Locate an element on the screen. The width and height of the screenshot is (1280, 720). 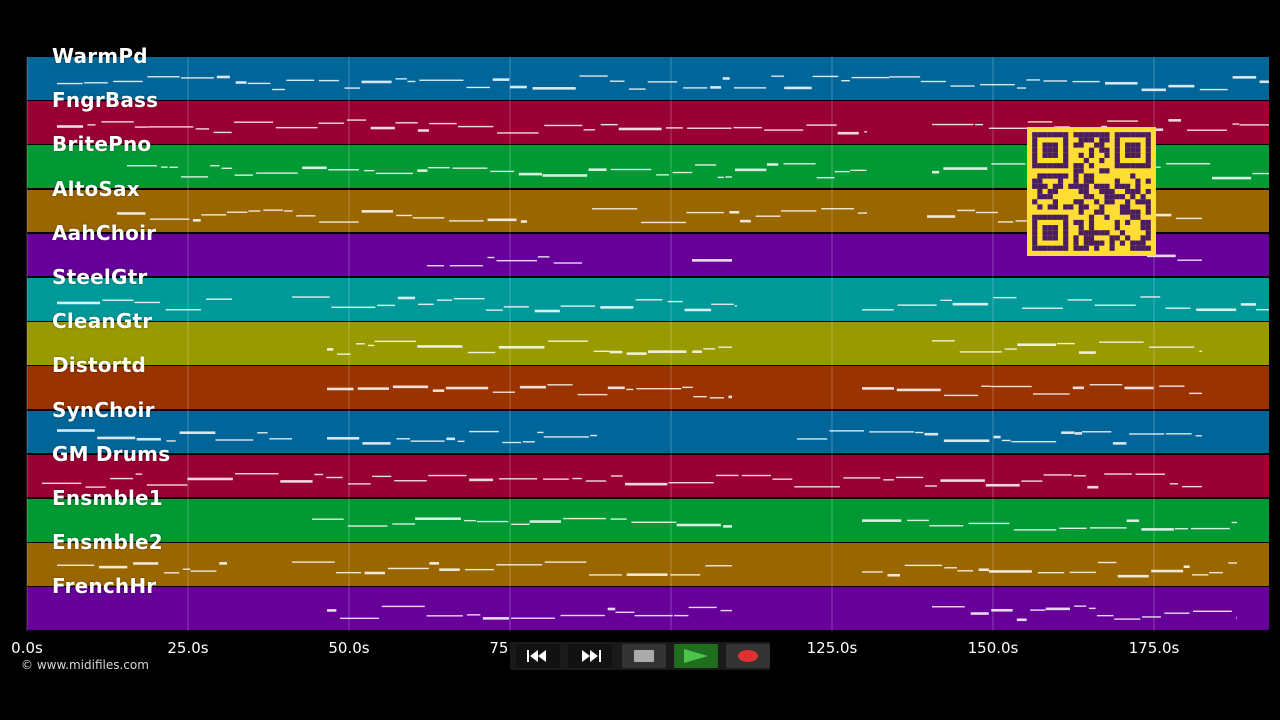
stop-button is located at coordinates (644, 656).